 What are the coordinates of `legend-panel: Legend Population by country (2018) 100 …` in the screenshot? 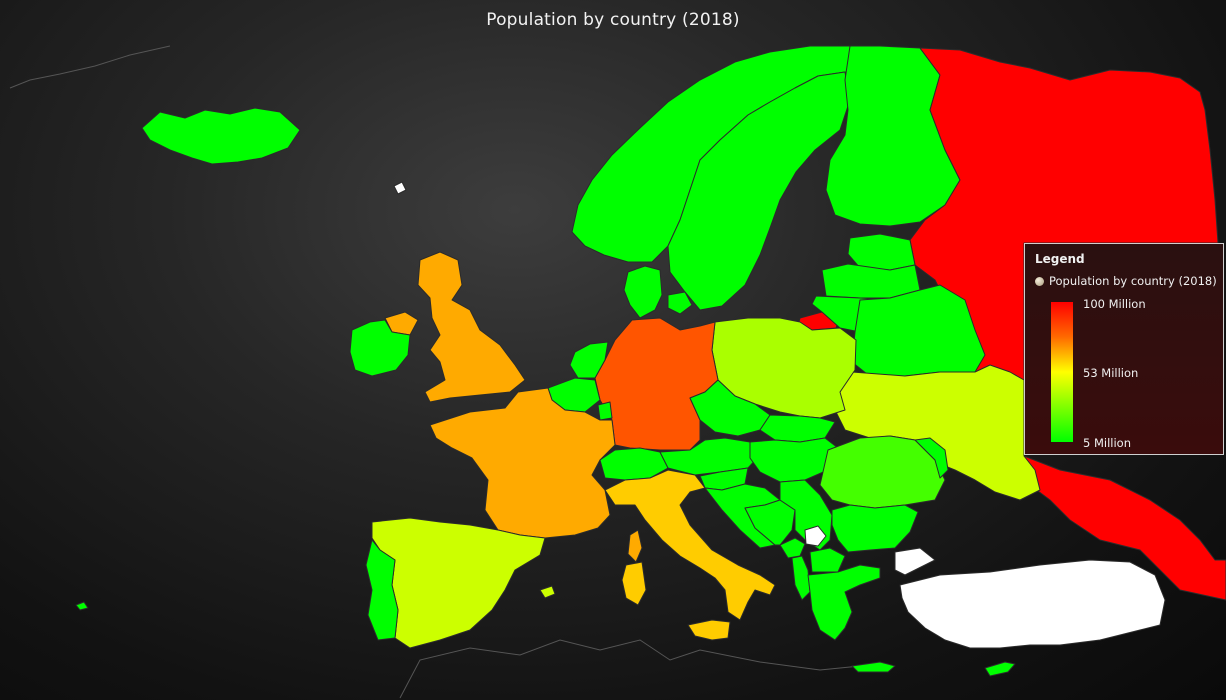 It's located at (1124, 349).